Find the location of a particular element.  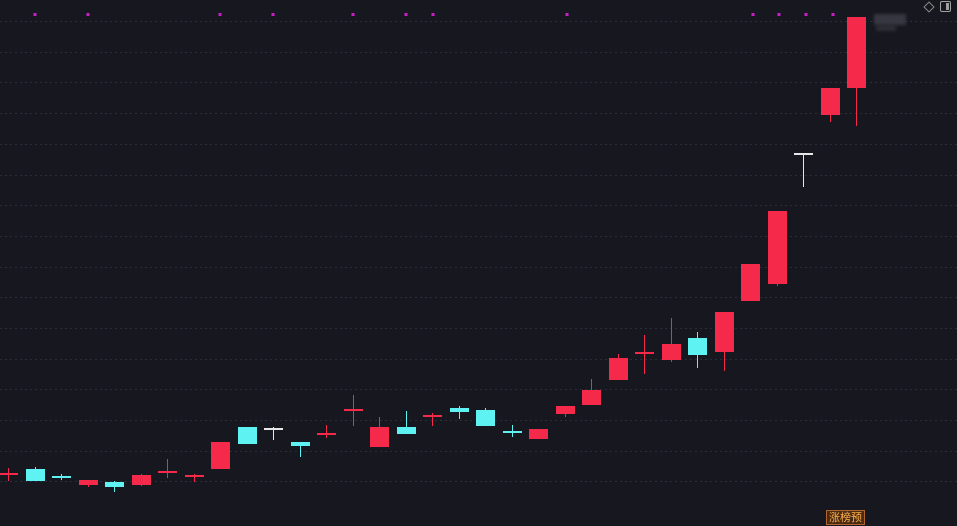

diamond-icon is located at coordinates (928, 6).